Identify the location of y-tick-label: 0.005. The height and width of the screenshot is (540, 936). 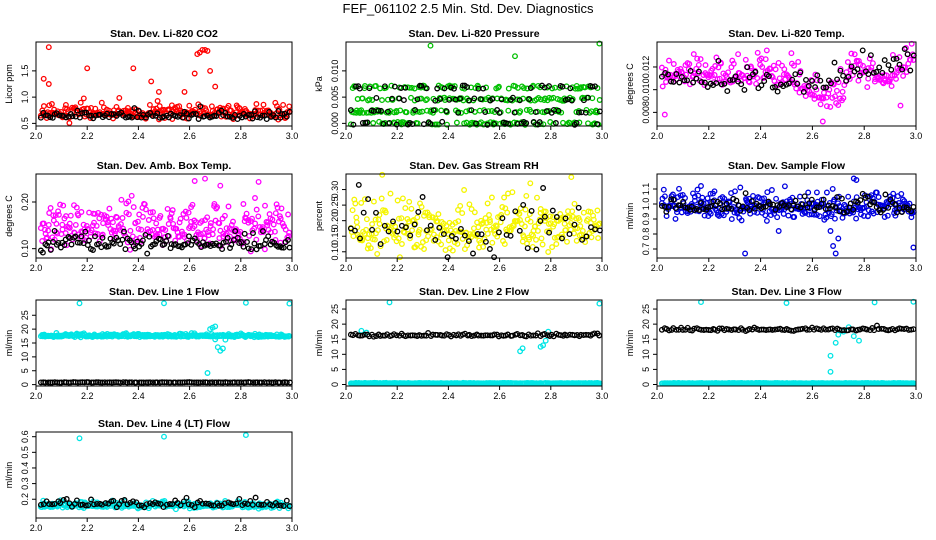
(335, 97).